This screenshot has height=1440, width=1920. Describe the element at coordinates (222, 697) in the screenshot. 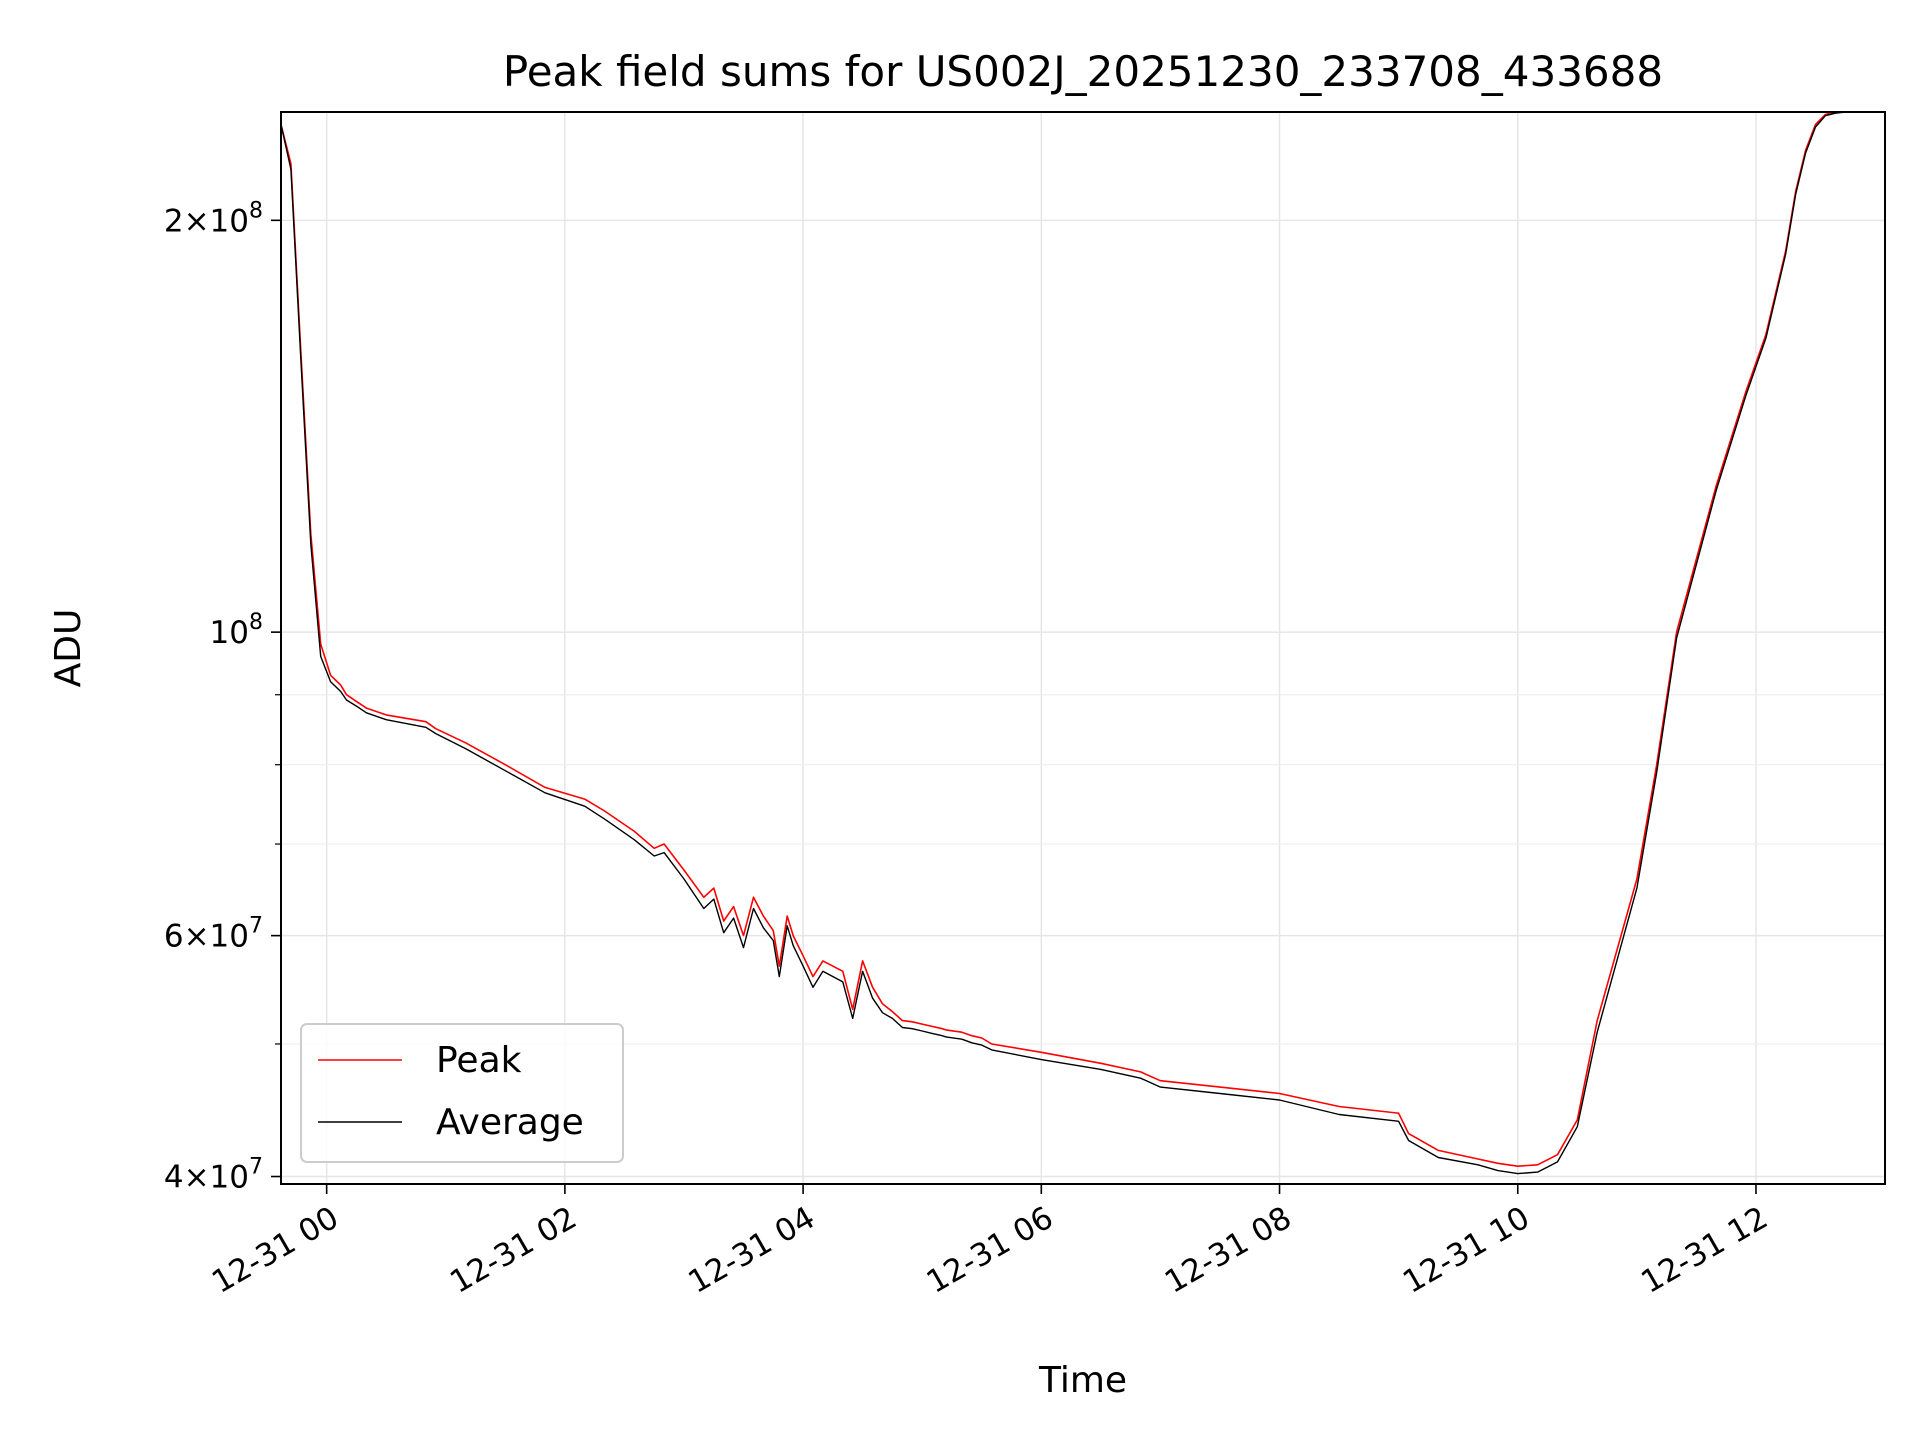

I see `y-axis-ticks: 4×107 6×107 108 2×108` at that location.